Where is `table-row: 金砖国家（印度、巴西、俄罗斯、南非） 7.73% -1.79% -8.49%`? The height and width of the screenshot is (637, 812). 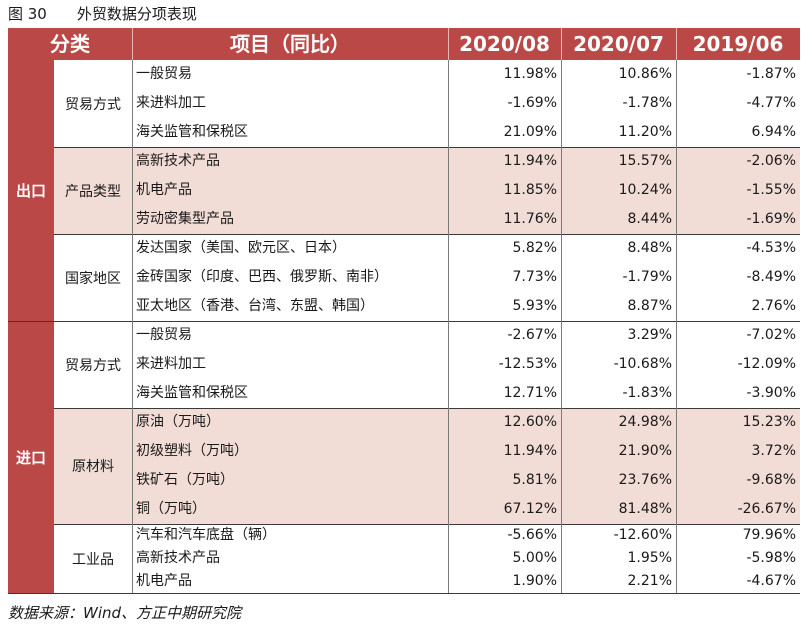
table-row: 金砖国家（印度、巴西、俄罗斯、南非） 7.73% -1.79% -8.49% is located at coordinates (466, 277).